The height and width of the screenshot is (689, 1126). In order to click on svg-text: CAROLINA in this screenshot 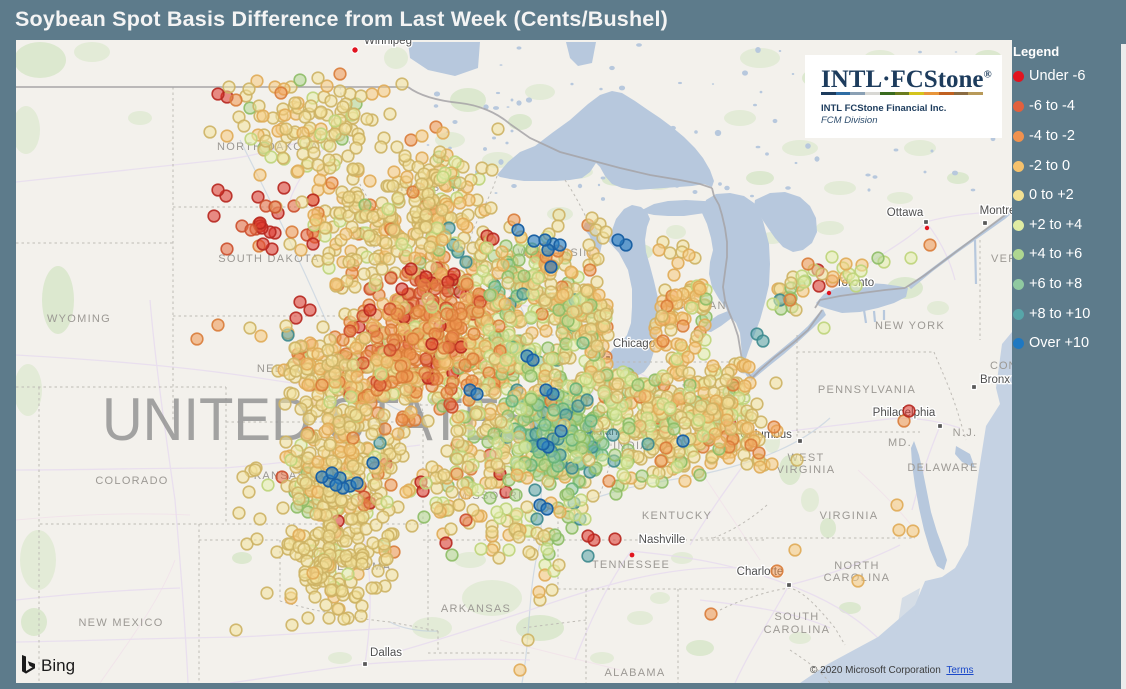, I will do `click(797, 630)`.